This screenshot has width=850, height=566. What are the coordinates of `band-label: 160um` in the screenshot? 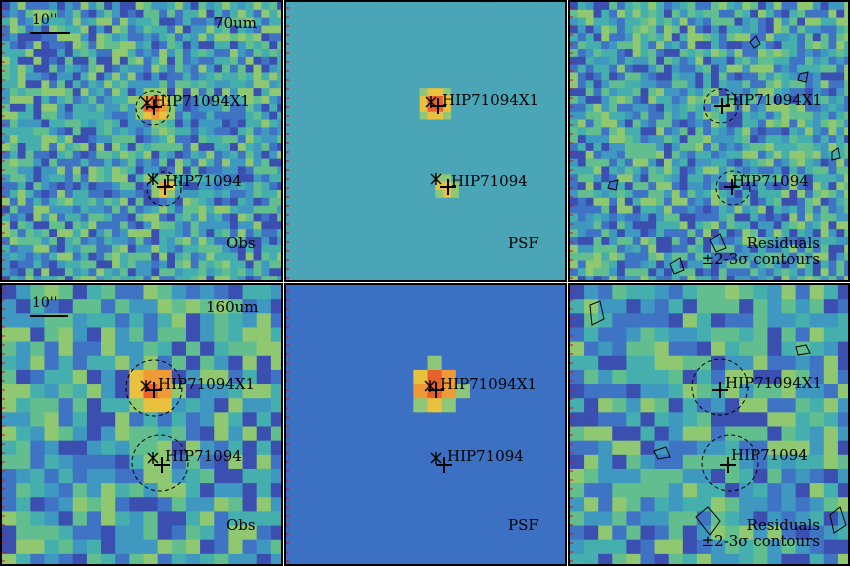 It's located at (232, 307).